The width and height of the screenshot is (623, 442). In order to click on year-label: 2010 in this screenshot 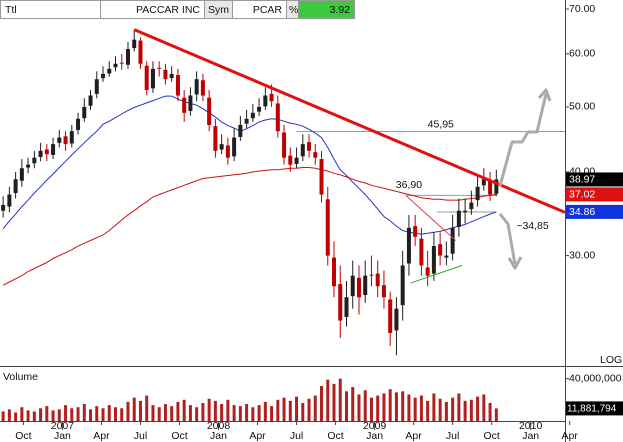, I will do `click(531, 426)`.